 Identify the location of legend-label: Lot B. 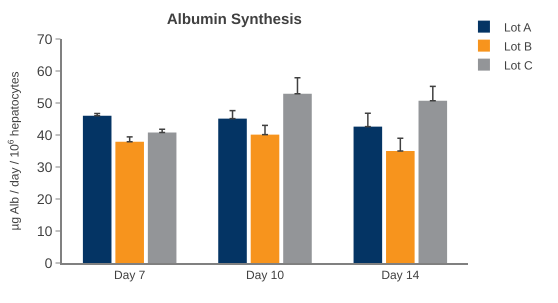
(518, 46).